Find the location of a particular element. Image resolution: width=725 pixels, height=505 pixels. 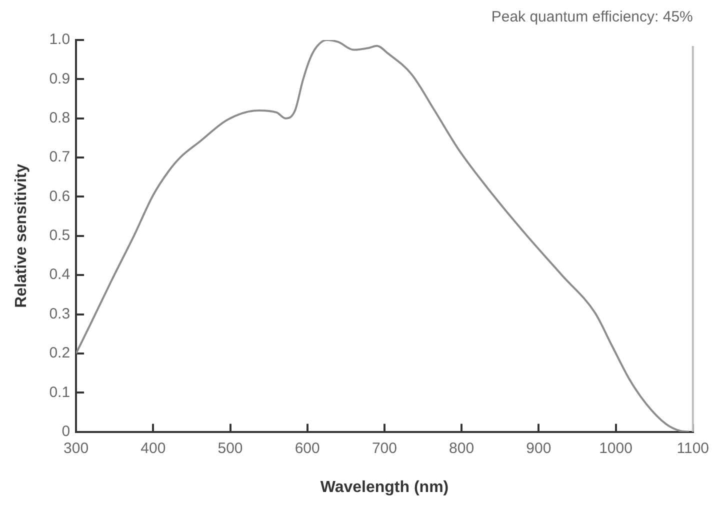

x-tick-label: 700 is located at coordinates (384, 448).